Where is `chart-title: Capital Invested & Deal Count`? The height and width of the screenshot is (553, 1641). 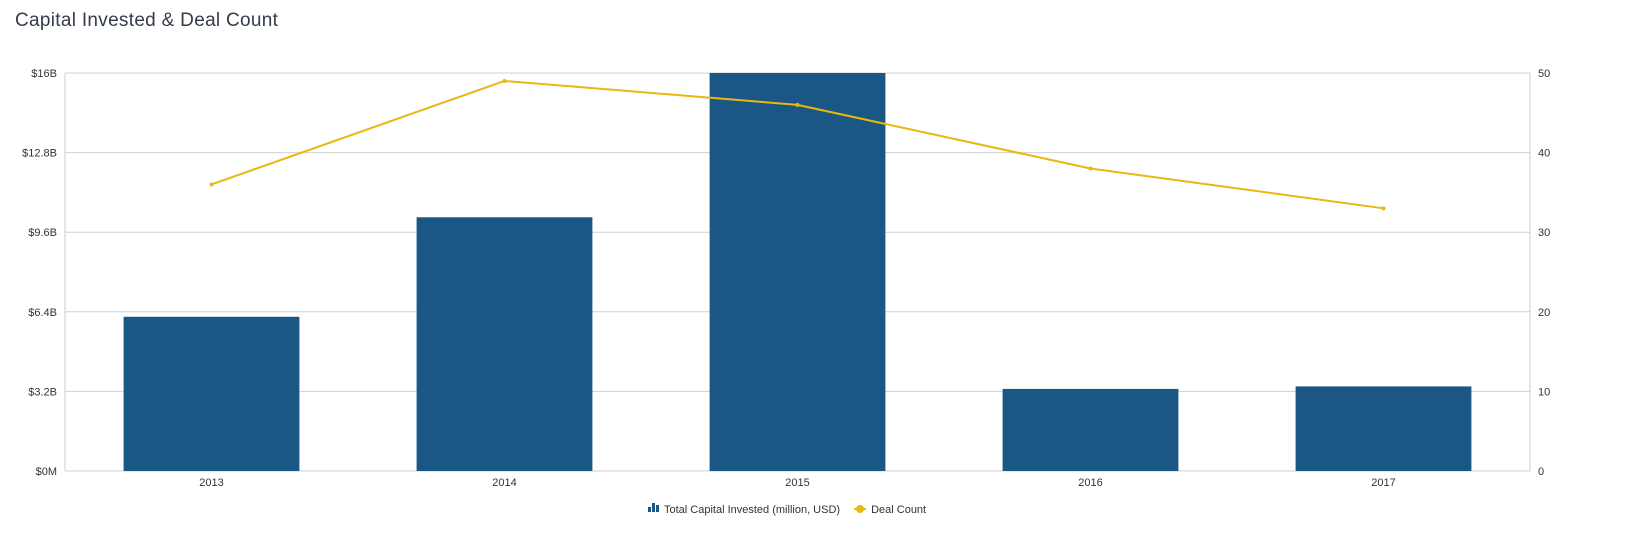 chart-title: Capital Invested & Deal Count is located at coordinates (147, 20).